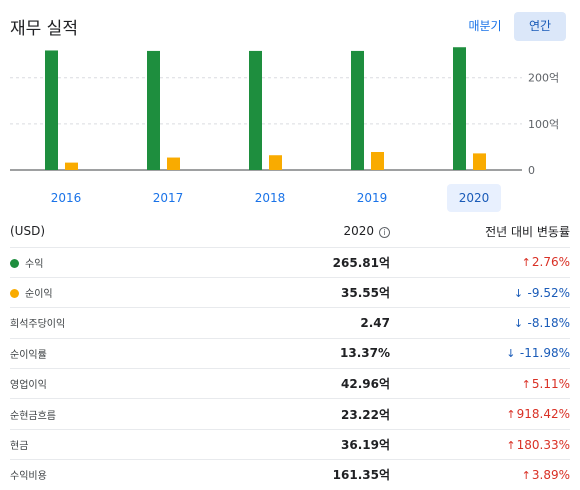 Image resolution: width=580 pixels, height=490 pixels. What do you see at coordinates (39, 295) in the screenshot?
I see `metric-label-text: 순이익` at bounding box center [39, 295].